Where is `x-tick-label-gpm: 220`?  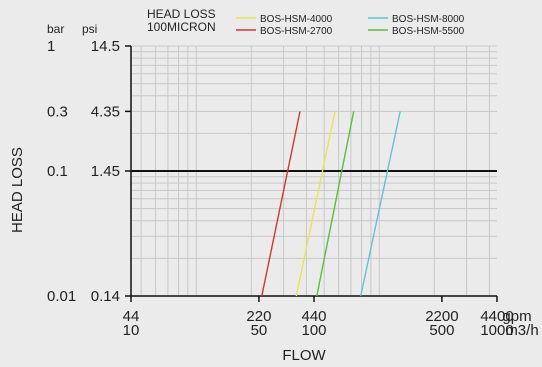 x-tick-label-gpm: 220 is located at coordinates (258, 316).